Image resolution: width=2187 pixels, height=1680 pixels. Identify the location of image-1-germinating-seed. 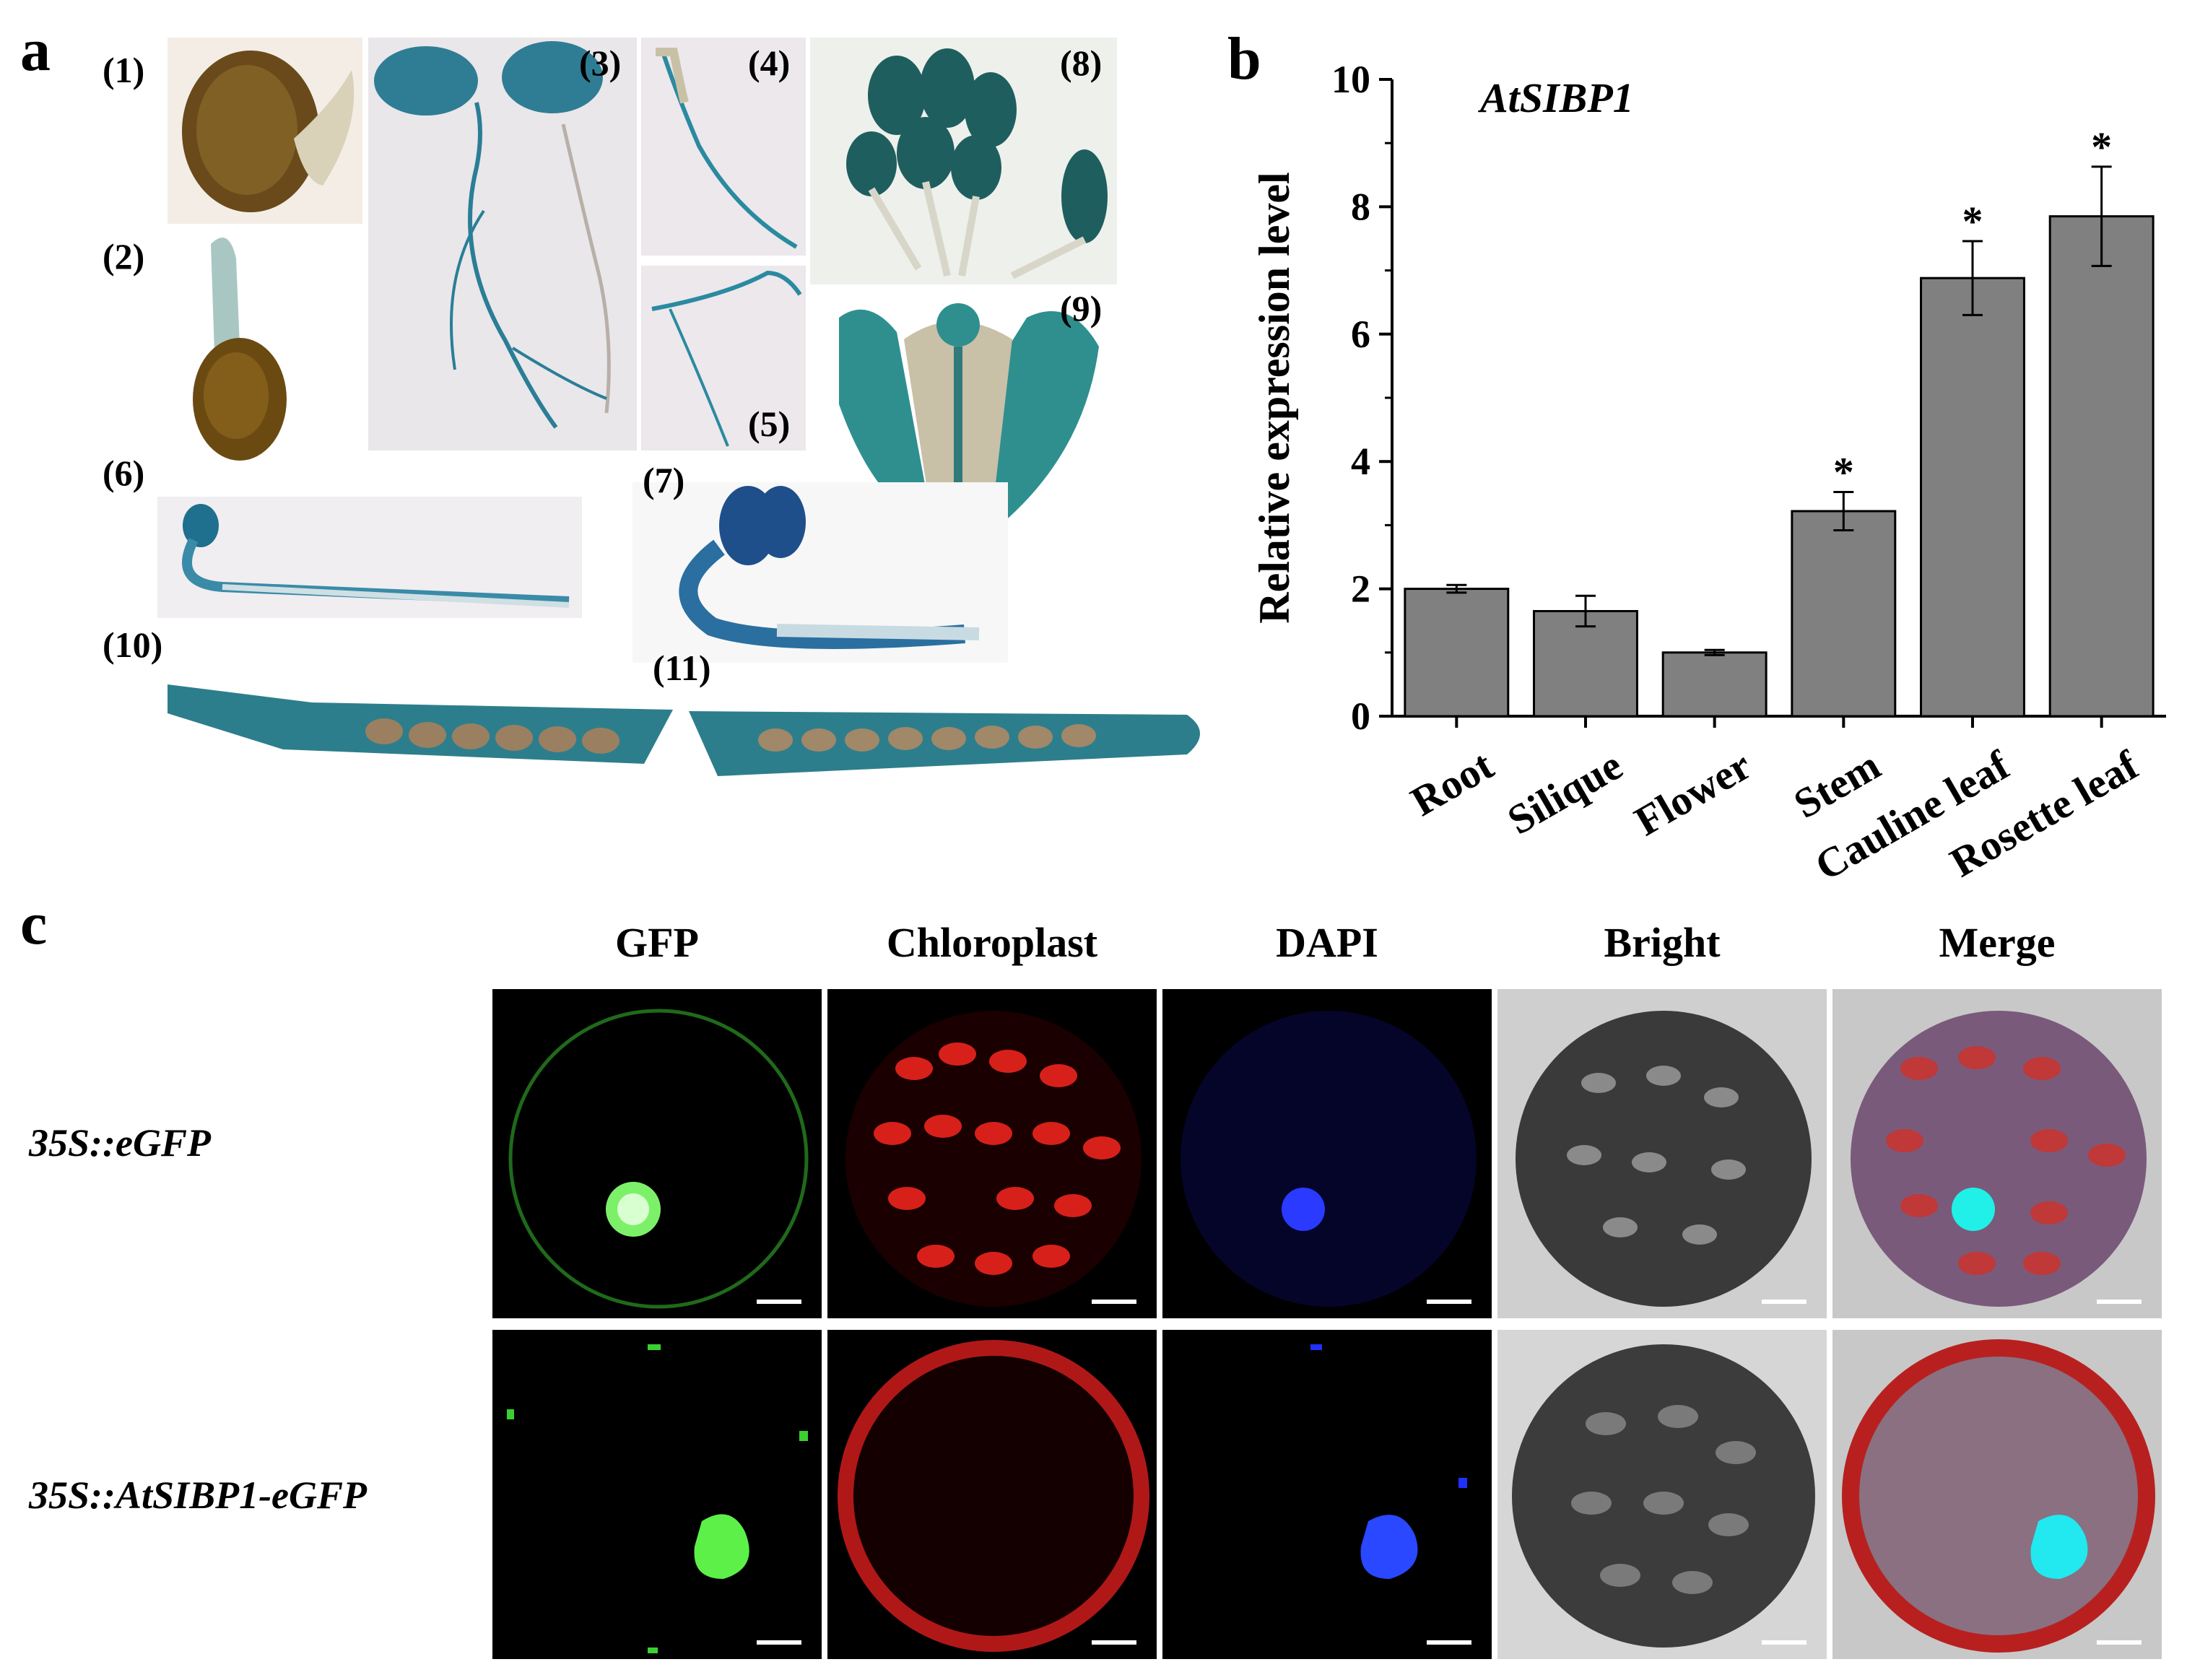
(265, 131).